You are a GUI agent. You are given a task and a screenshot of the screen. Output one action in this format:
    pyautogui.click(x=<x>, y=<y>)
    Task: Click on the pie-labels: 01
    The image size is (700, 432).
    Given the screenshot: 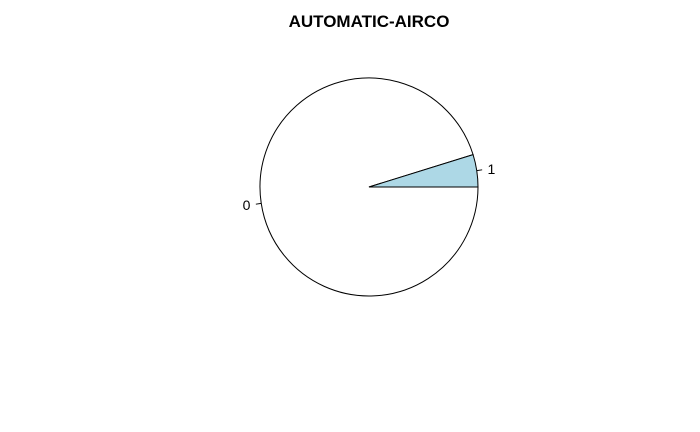 What is the action you would take?
    pyautogui.click(x=369, y=187)
    